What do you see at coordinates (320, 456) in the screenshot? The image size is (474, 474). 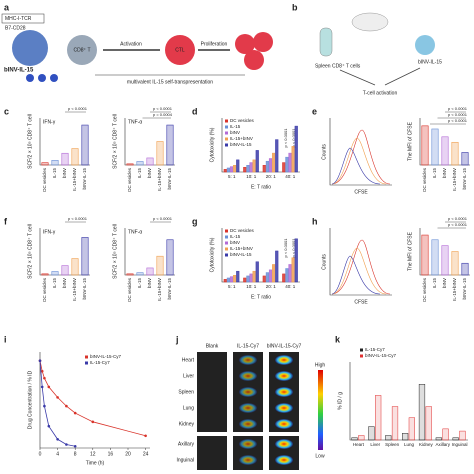 I see `label: Low` at bounding box center [320, 456].